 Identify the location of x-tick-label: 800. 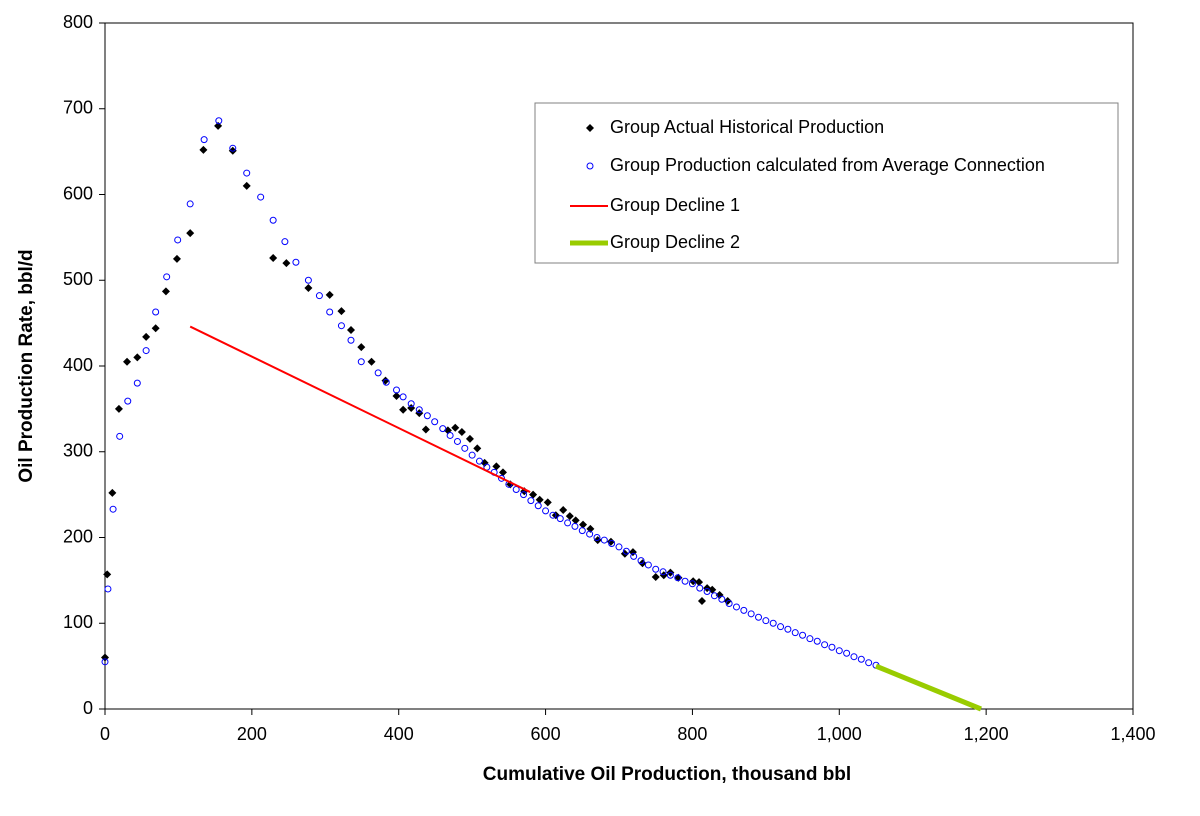
(692, 734).